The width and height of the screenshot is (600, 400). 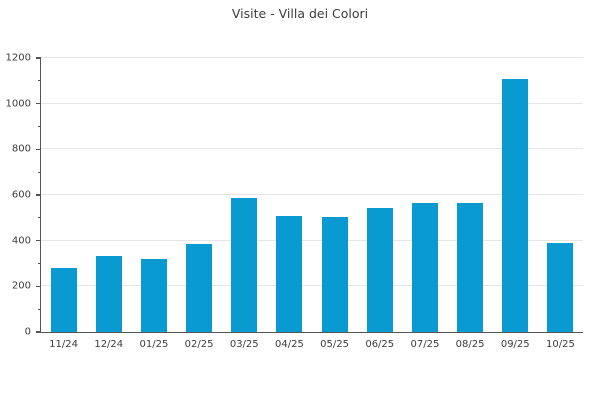 What do you see at coordinates (63, 300) in the screenshot?
I see `bar-11/24` at bounding box center [63, 300].